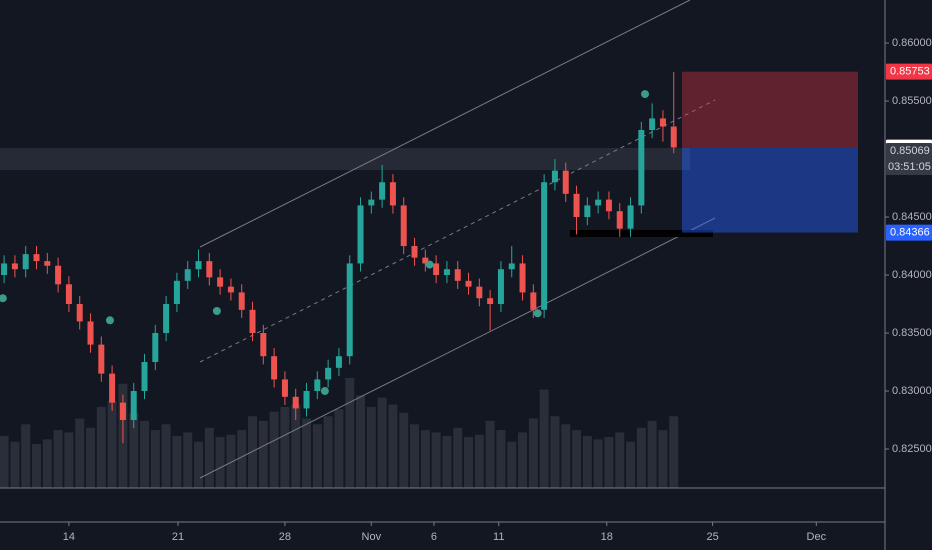 This screenshot has height=550, width=932. What do you see at coordinates (912, 333) in the screenshot?
I see `y-tick-label: 0.83500` at bounding box center [912, 333].